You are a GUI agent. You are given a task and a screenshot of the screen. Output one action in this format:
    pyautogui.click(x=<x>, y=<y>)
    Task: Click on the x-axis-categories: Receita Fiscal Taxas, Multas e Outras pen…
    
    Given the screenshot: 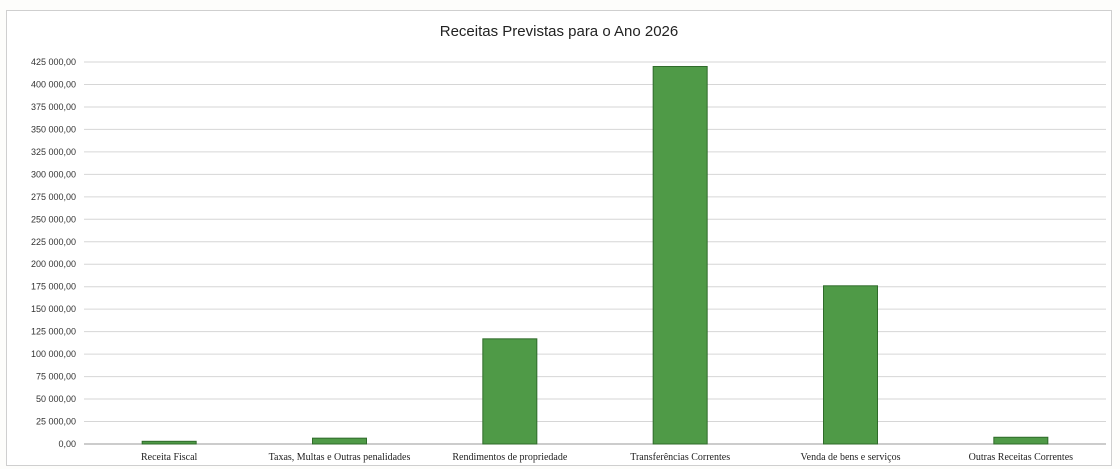 What is the action you would take?
    pyautogui.click(x=607, y=457)
    